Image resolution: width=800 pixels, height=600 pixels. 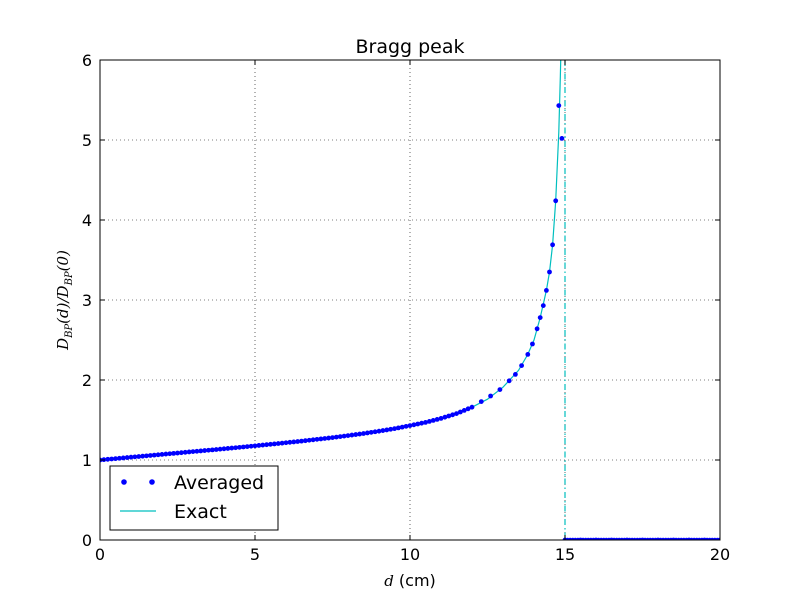 What do you see at coordinates (409, 47) in the screenshot?
I see `chart-title: Bragg peak` at bounding box center [409, 47].